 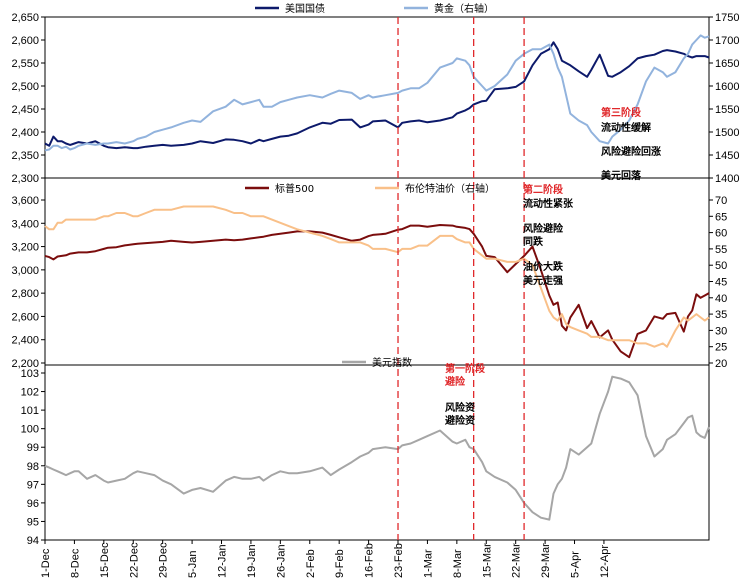 What do you see at coordinates (455, 381) in the screenshot?
I see `phase1-subtitle: 避险` at bounding box center [455, 381].